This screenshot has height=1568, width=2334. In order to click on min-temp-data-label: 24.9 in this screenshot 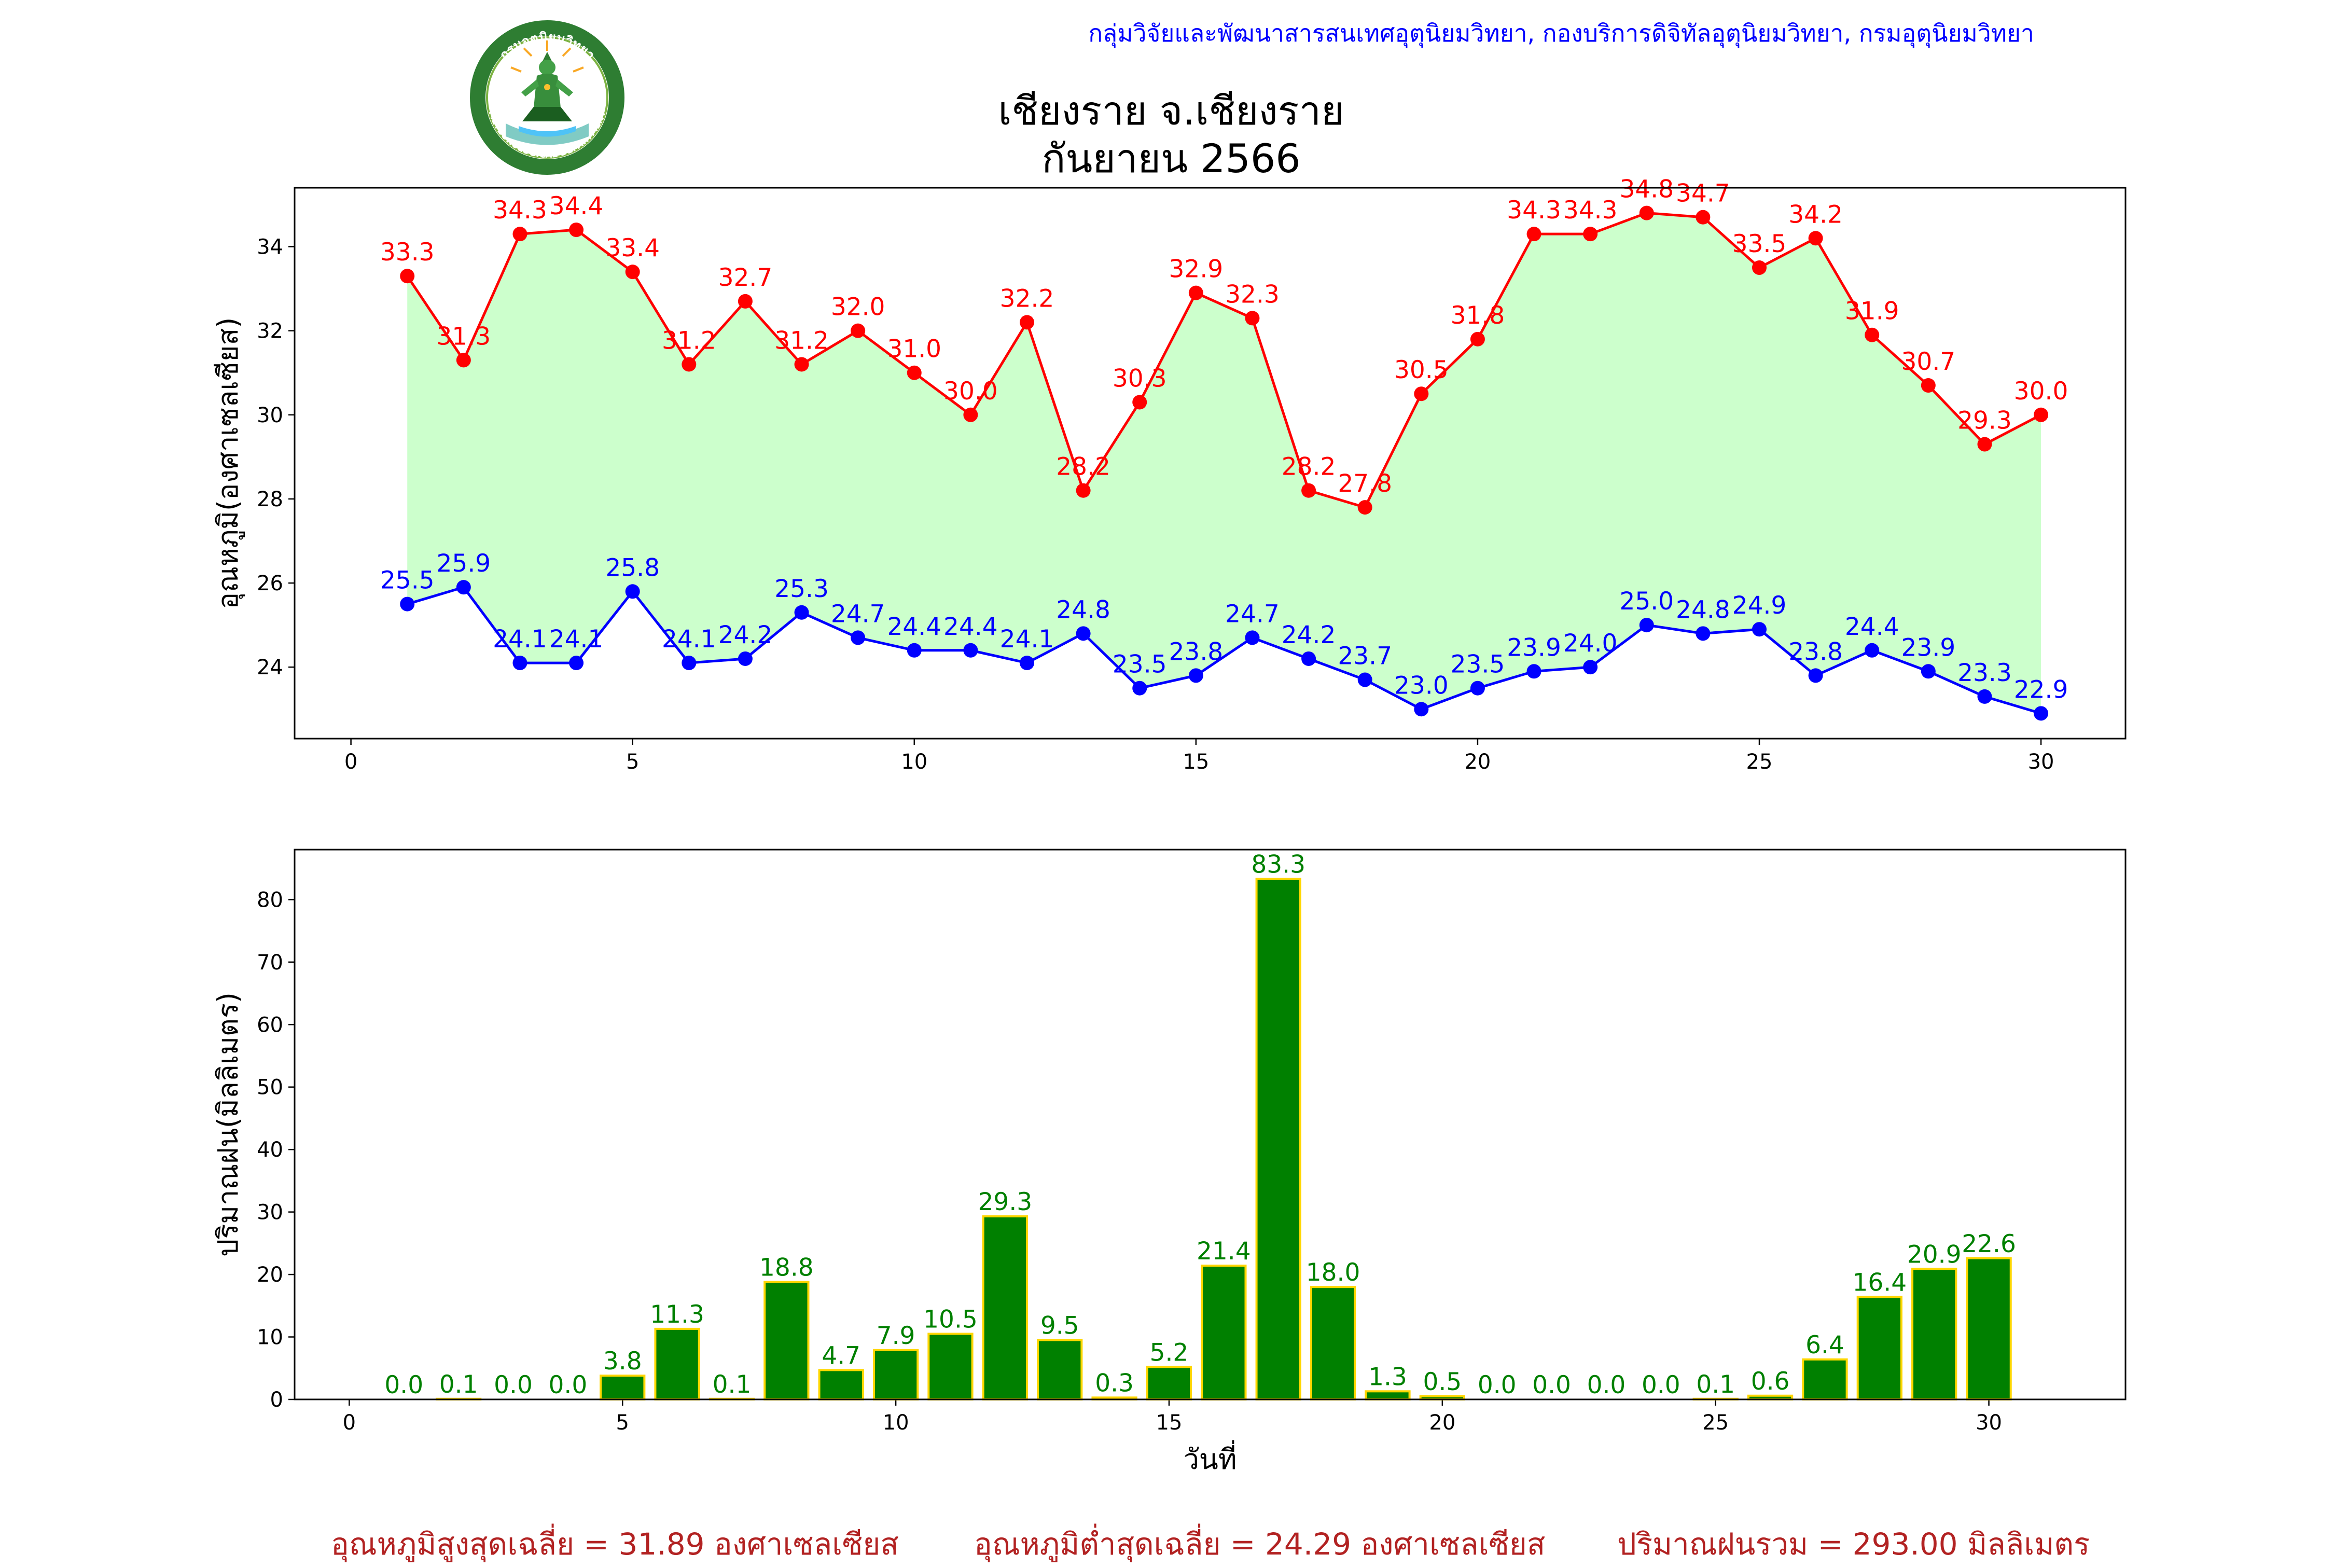, I will do `click(1760, 605)`.